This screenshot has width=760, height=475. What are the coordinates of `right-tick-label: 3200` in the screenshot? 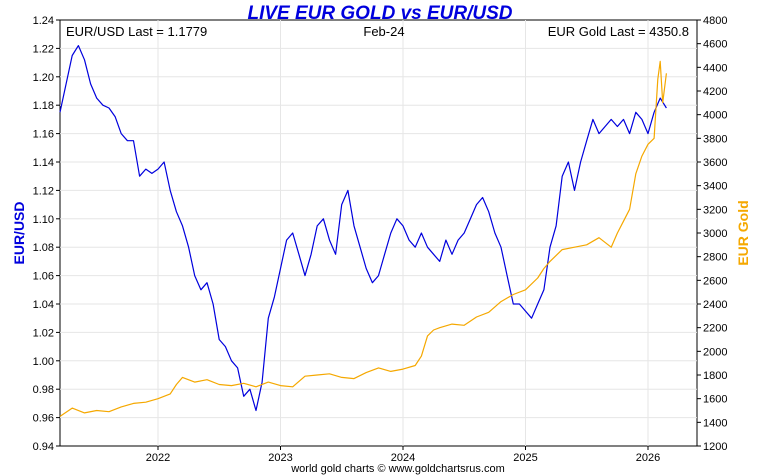 It's located at (715, 210).